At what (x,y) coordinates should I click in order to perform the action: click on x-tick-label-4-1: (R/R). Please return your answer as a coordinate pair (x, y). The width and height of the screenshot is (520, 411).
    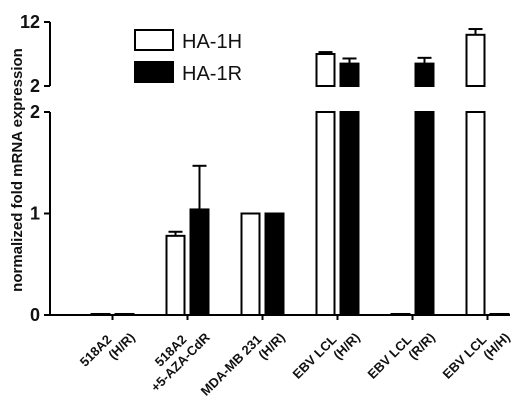
    Looking at the image, I should click on (421, 346).